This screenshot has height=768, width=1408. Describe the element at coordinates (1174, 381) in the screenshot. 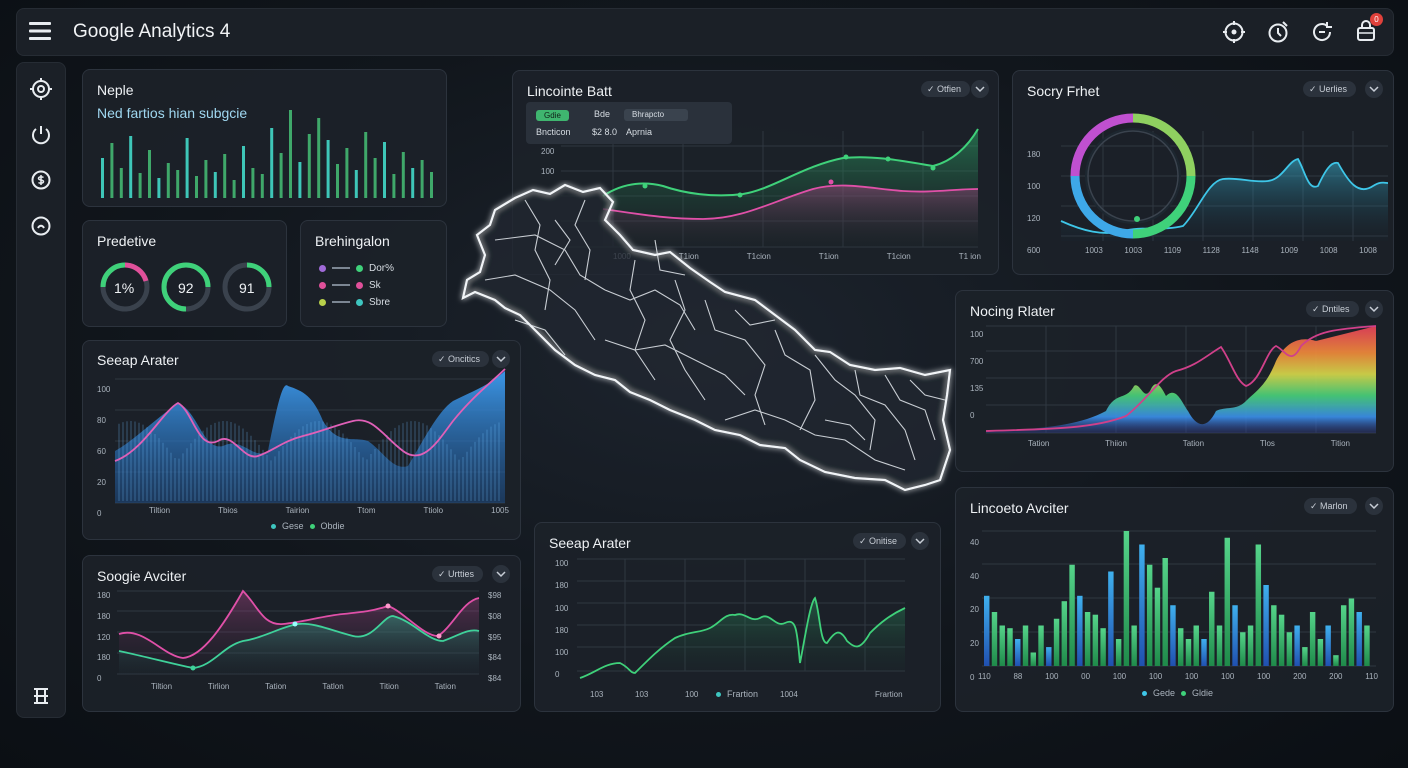

I see `rainbow-card: Nocing Rlater ✓ Dntiles 100 700` at that location.